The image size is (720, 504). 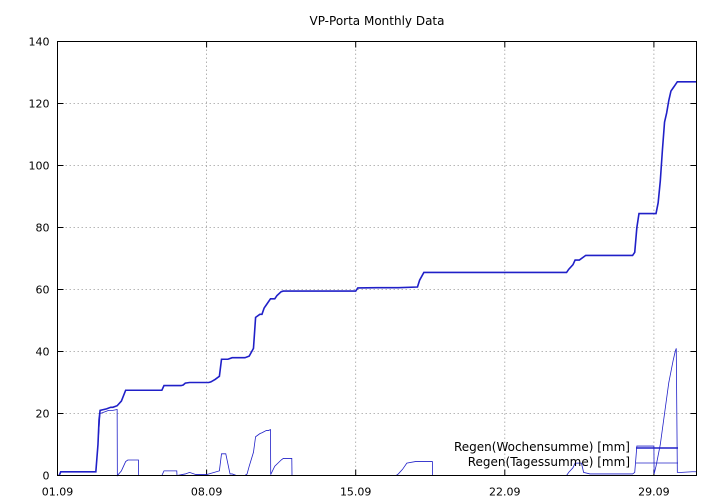 I want to click on y-tick-label: 80, so click(x=43, y=228).